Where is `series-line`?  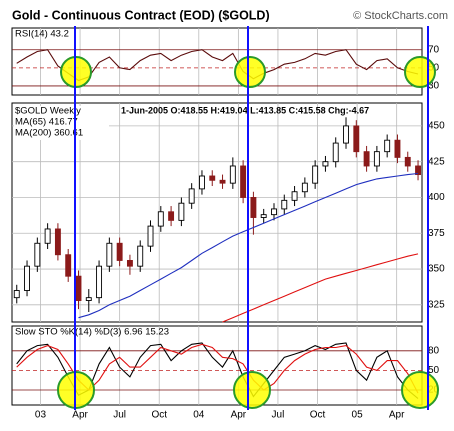
series-line is located at coordinates (320, 288).